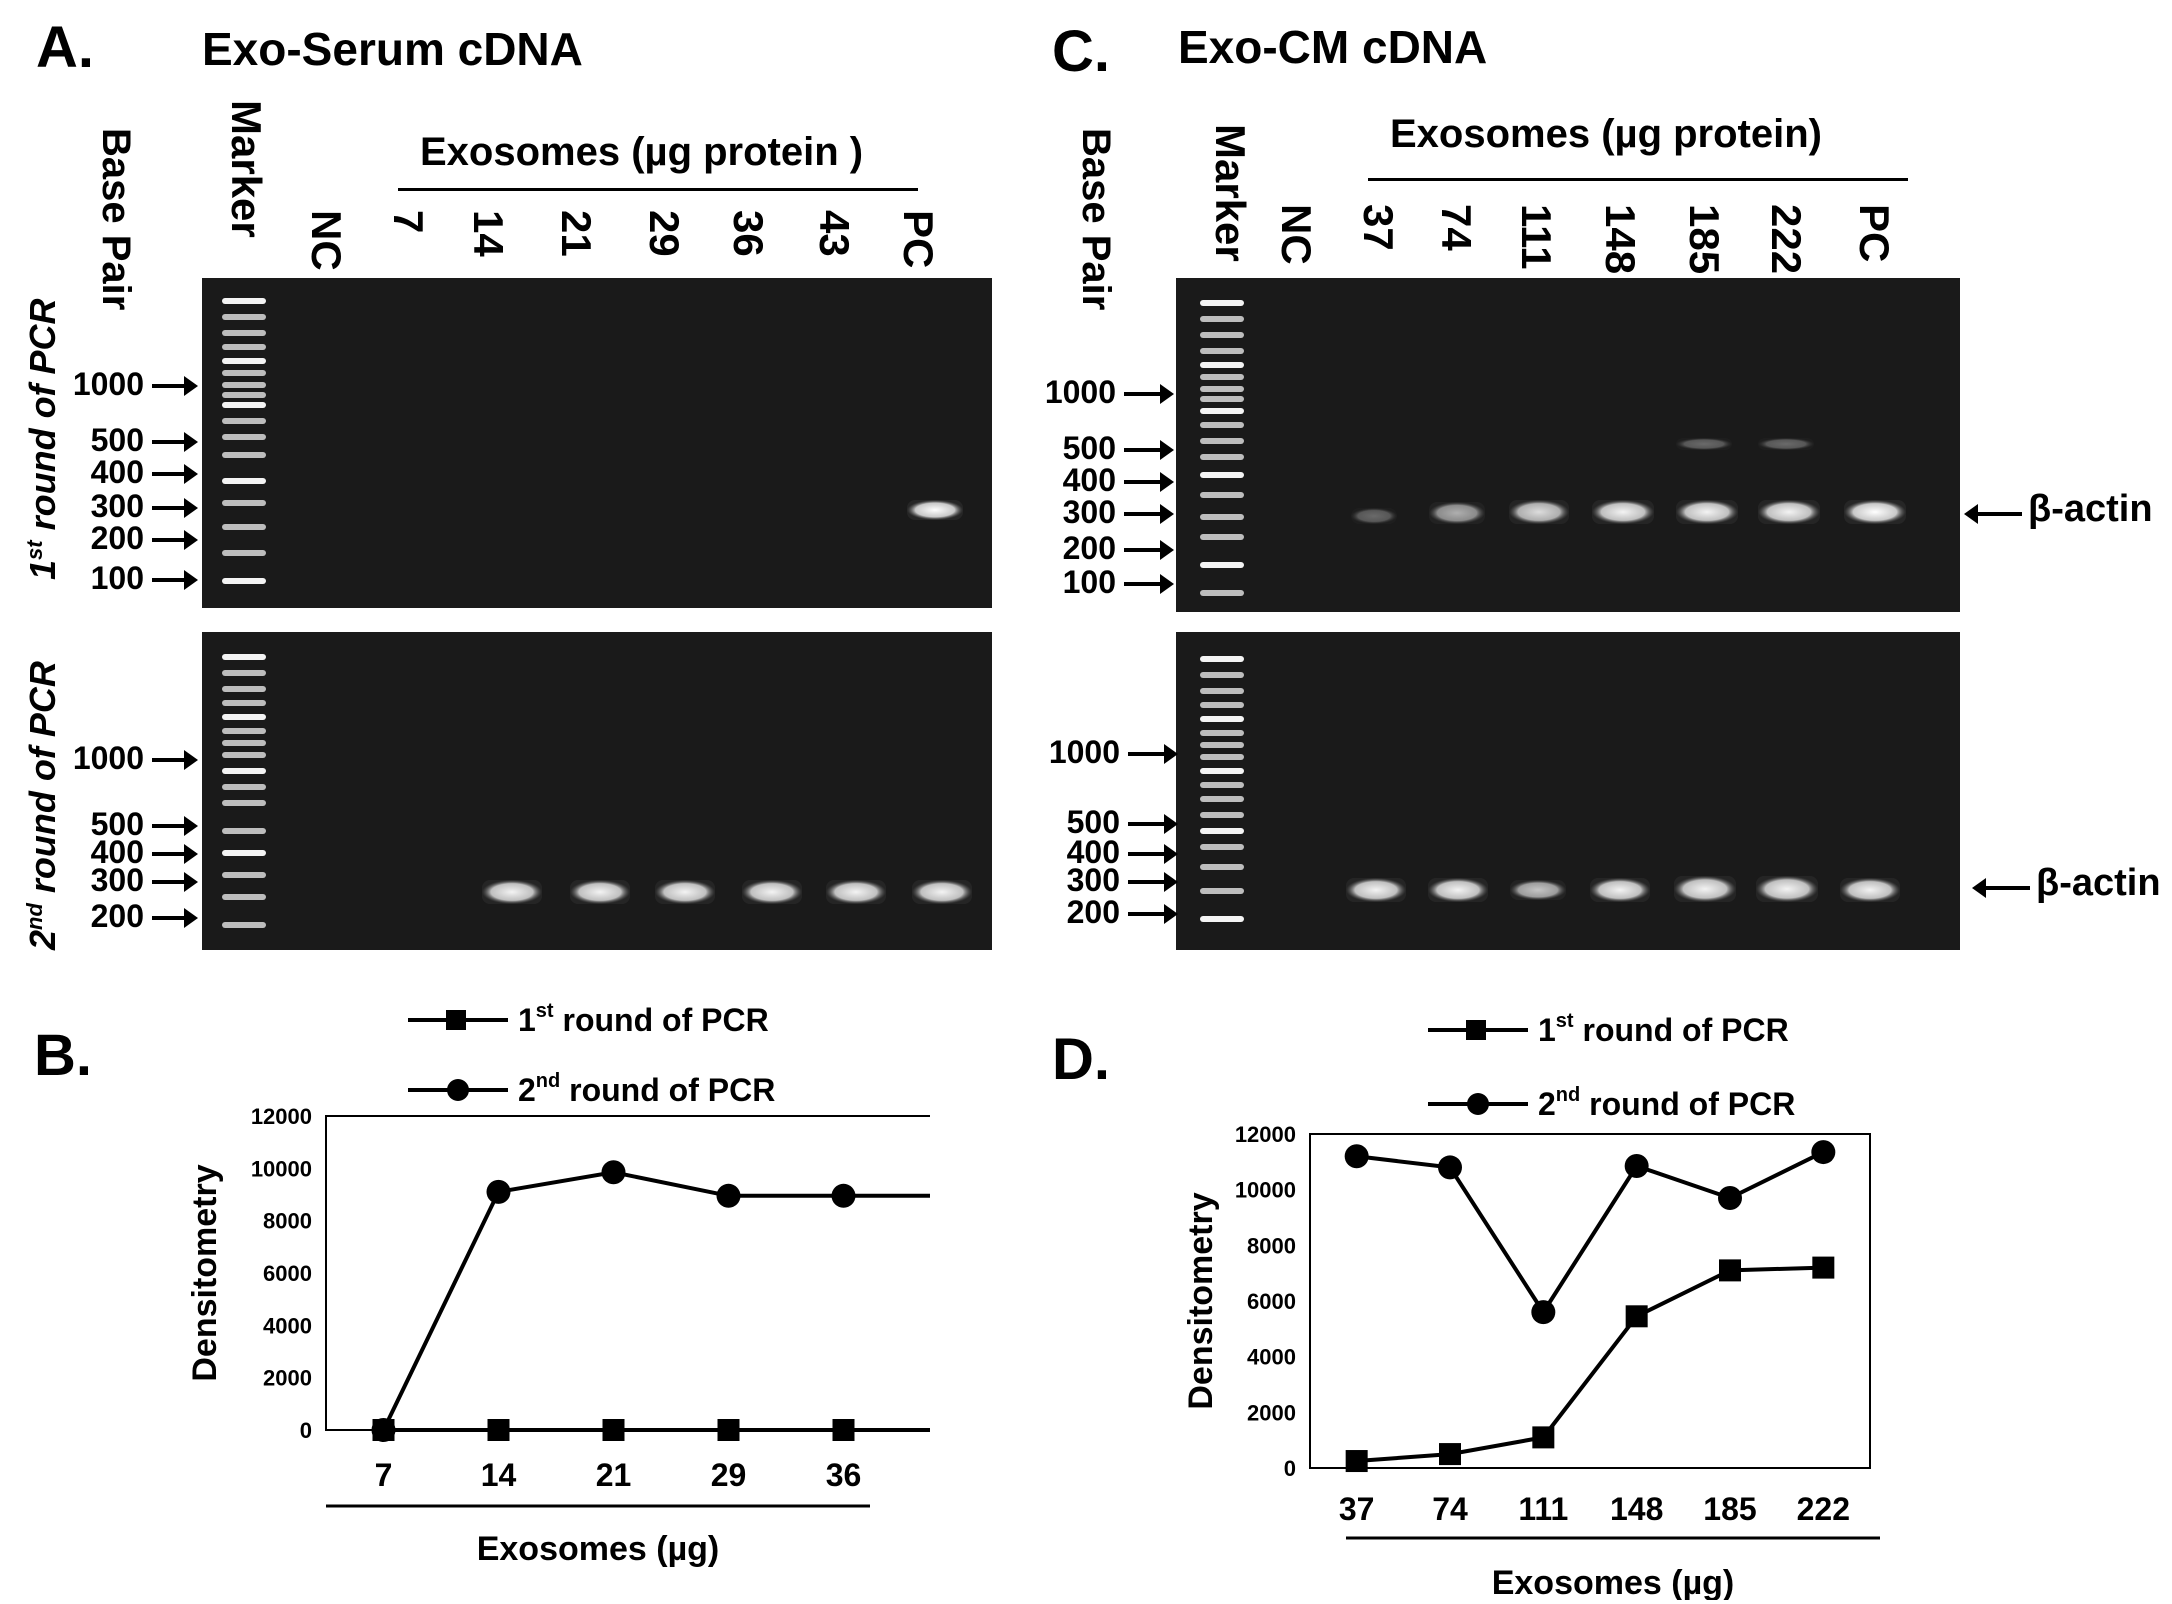 Image resolution: width=2172 pixels, height=1604 pixels. Describe the element at coordinates (116, 219) in the screenshot. I see `panel-a-base-pair: Base Pair` at that location.